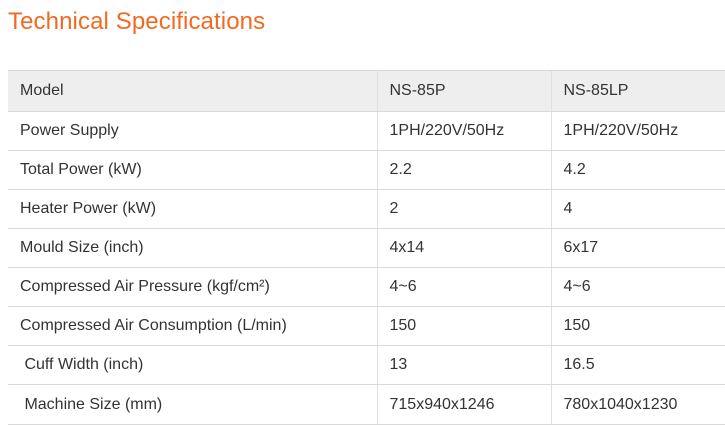  What do you see at coordinates (192, 326) in the screenshot?
I see `spec-label: Compressed Air Consumption (L/min)` at bounding box center [192, 326].